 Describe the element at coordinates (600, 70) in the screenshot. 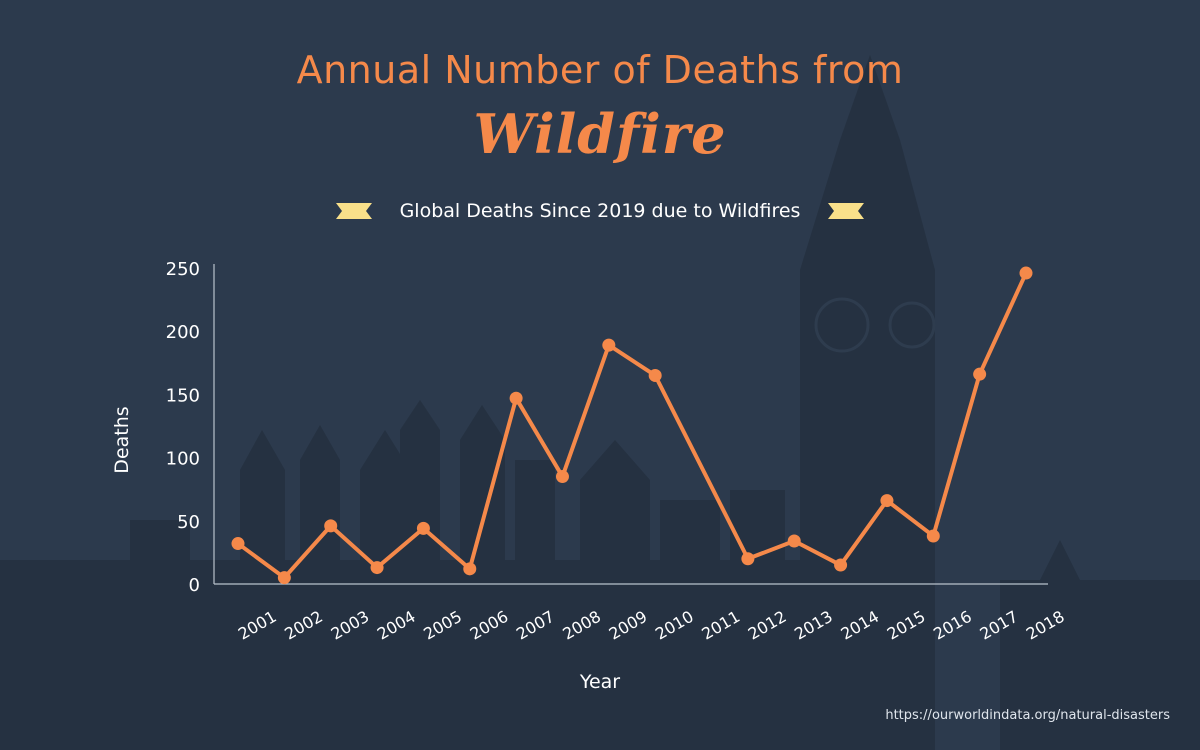

I see `chart-title: Annual Number of Deaths from` at that location.